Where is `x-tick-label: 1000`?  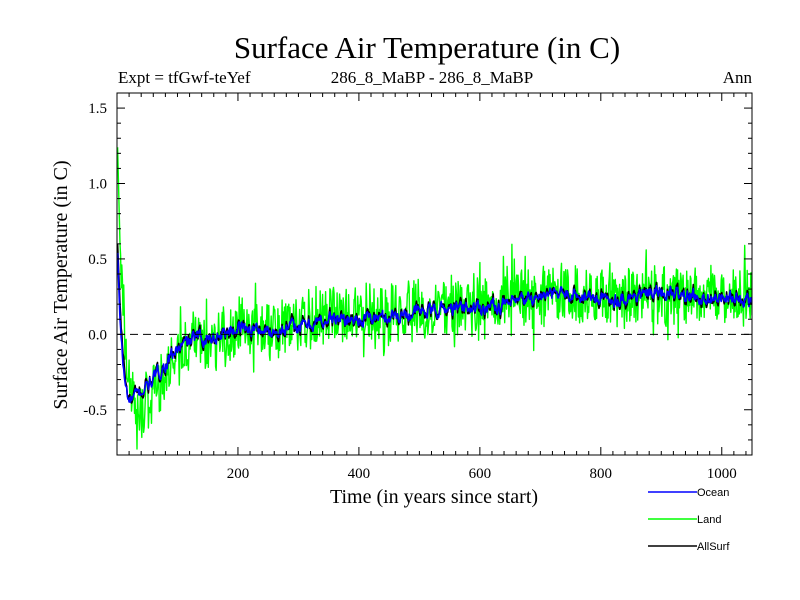 x-tick-label: 1000 is located at coordinates (722, 474).